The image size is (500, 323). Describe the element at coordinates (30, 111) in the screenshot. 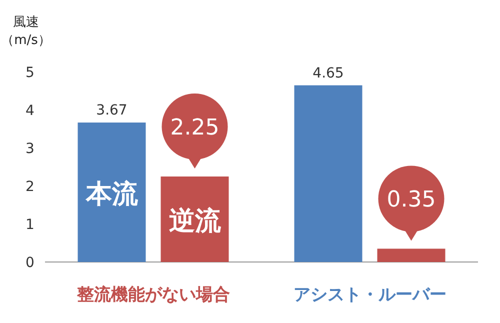

I see `y-tick-label: 4` at that location.